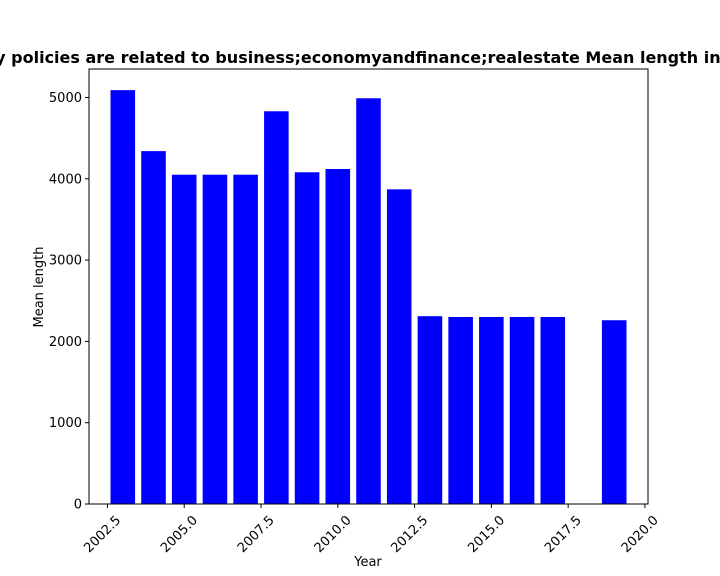  I want to click on y-axis-ticks: 0 1000 2000 3000 4000 5000, so click(69, 302).